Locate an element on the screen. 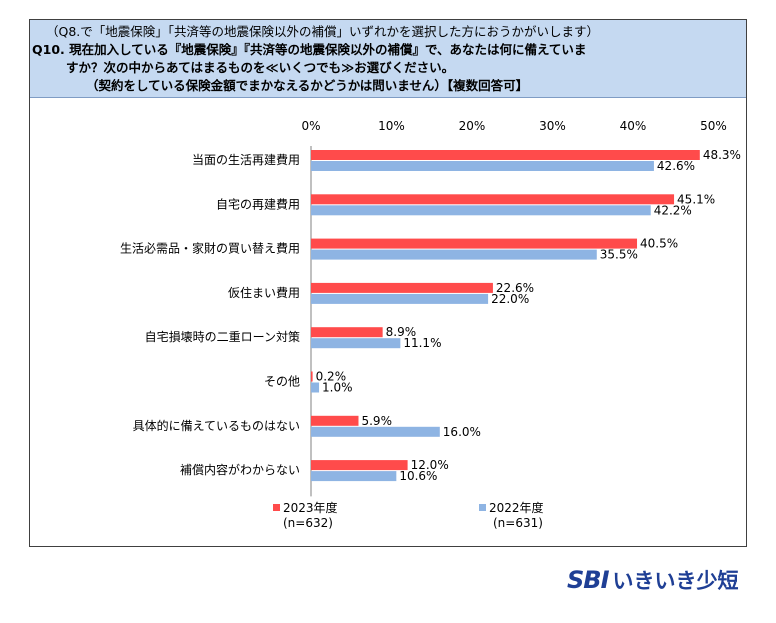 This screenshot has height=623, width=776. data-label: 22.0% is located at coordinates (510, 299).